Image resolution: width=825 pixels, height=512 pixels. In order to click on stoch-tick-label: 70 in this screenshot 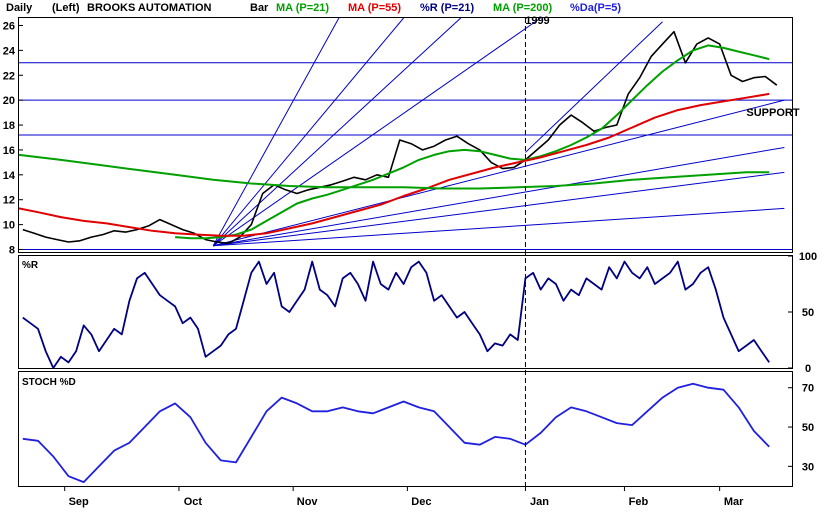, I will do `click(808, 389)`.